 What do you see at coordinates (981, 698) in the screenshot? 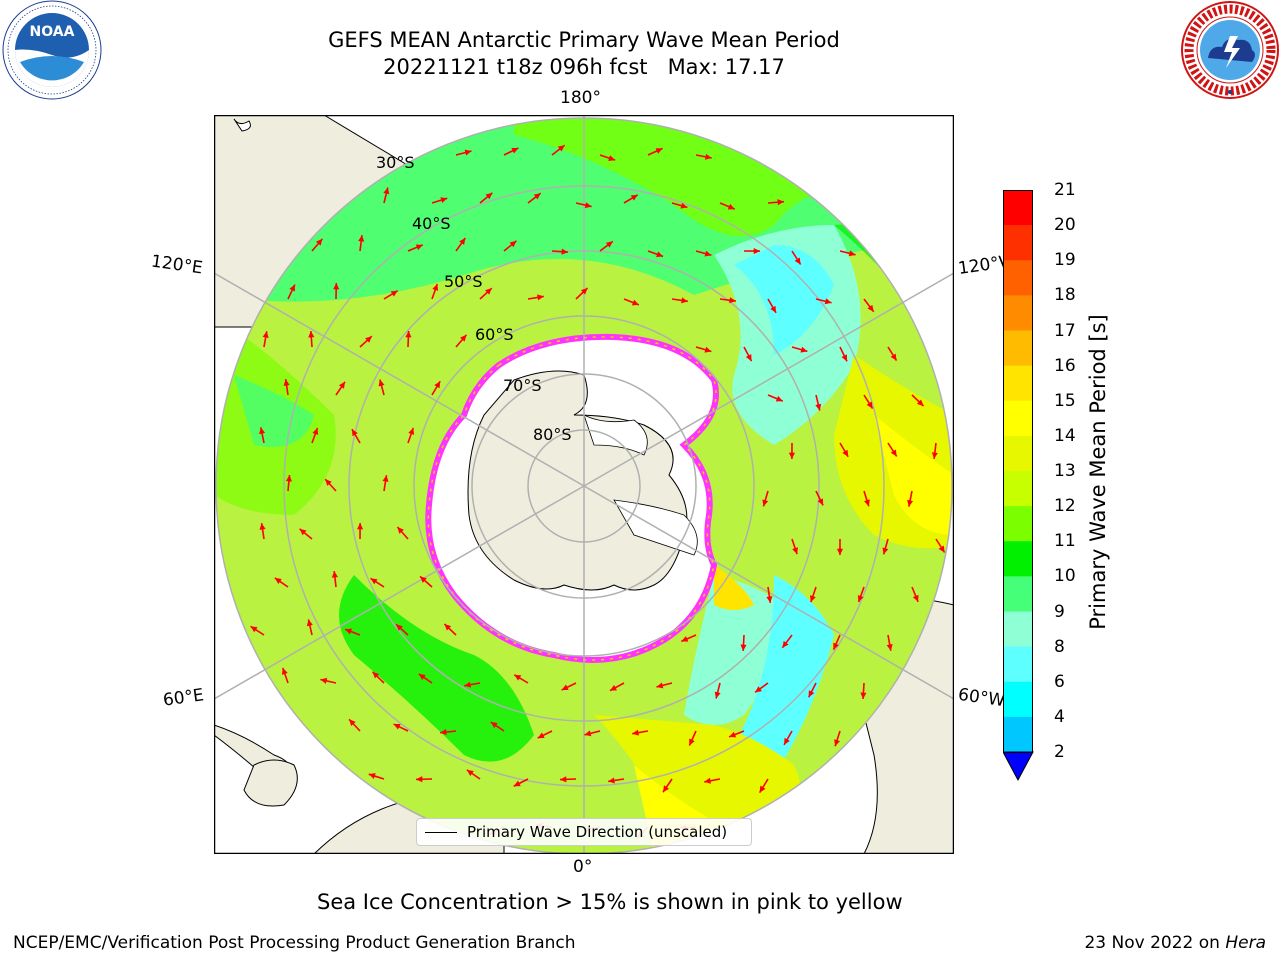
I see `lon-label-60w: 60°W` at bounding box center [981, 698].